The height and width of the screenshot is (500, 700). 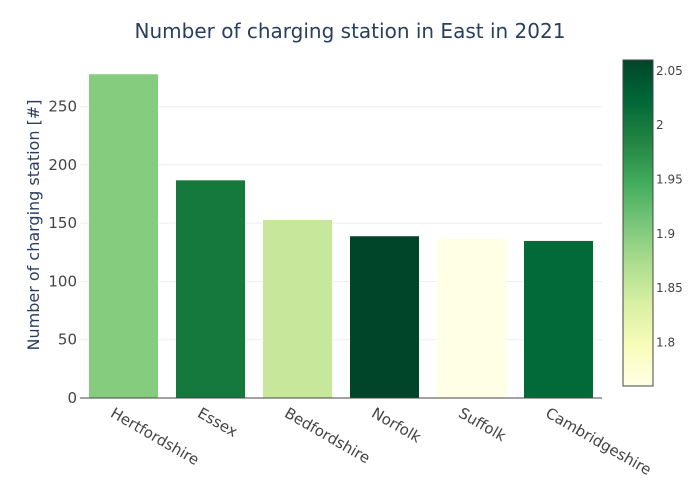 I want to click on y-tick-label: 150, so click(x=62, y=223).